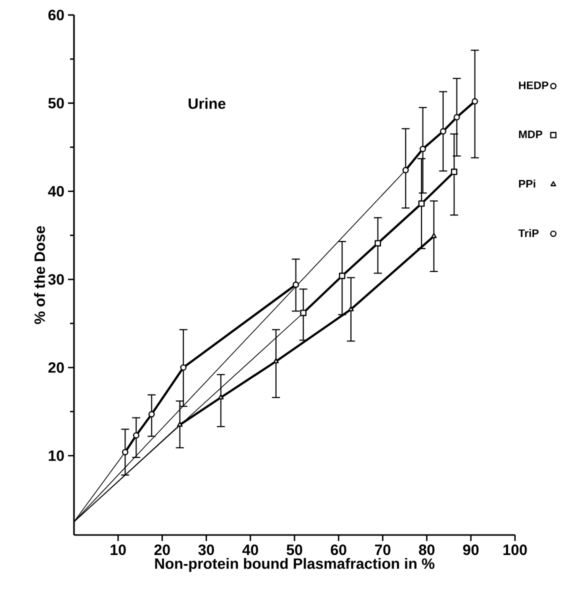  What do you see at coordinates (162, 550) in the screenshot?
I see `x-tick-label: 20` at bounding box center [162, 550].